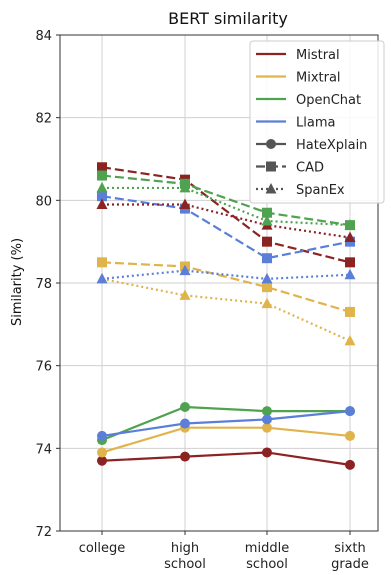  I want to click on series-mistral-spanex, so click(226, 220).